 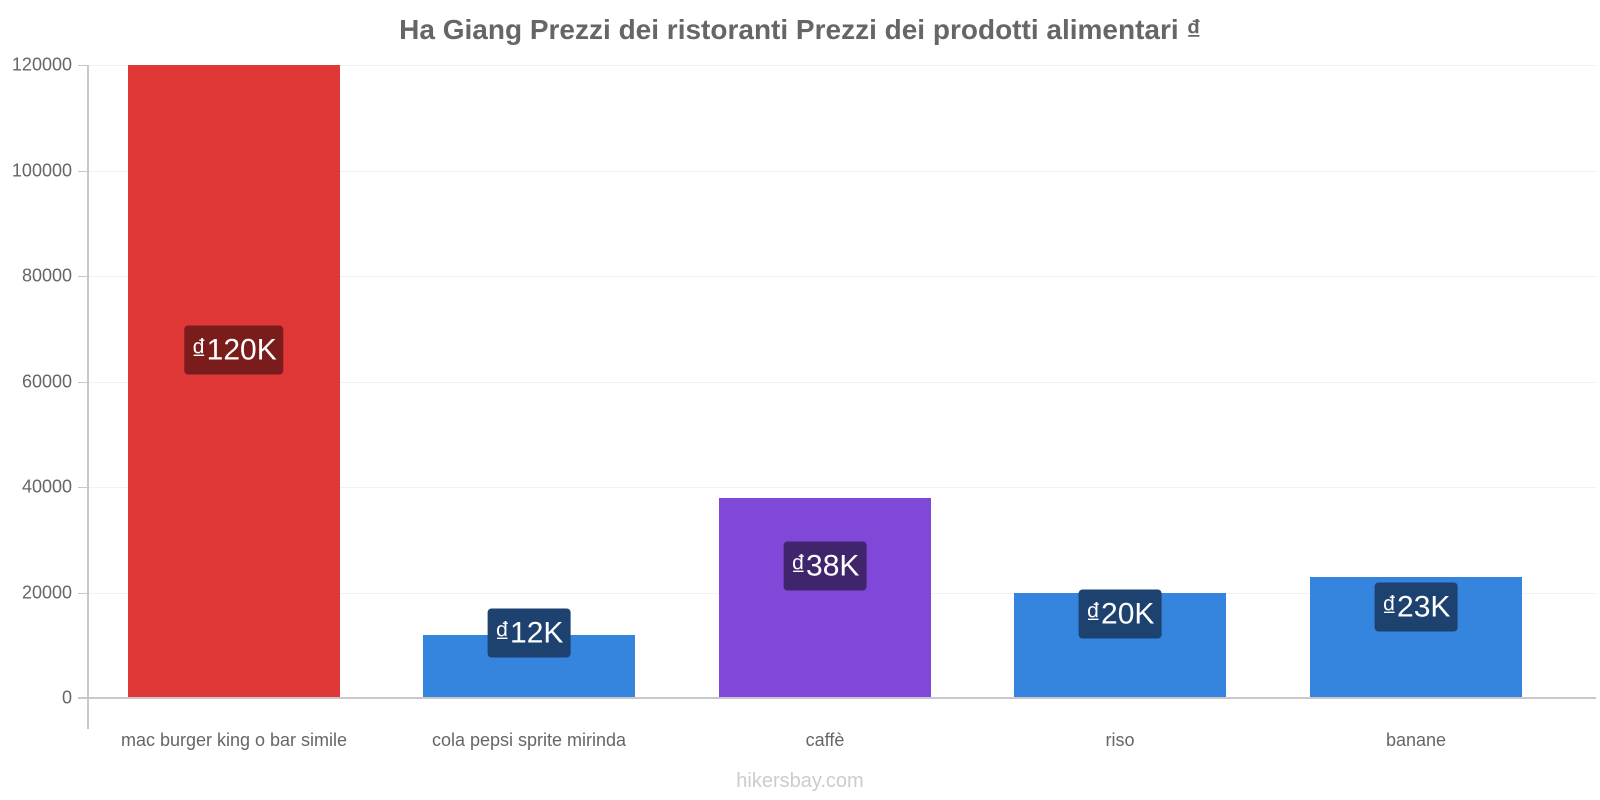 I want to click on x-category-label: mac burger king o bar simile, so click(x=234, y=740).